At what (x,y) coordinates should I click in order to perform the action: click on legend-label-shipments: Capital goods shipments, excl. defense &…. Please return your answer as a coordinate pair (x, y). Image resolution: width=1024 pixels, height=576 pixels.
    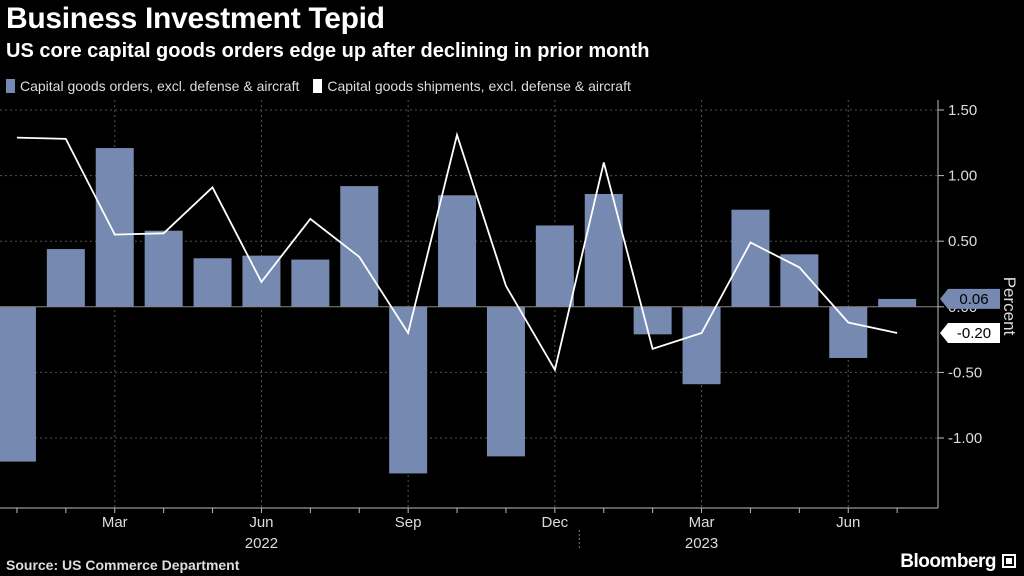
    Looking at the image, I should click on (479, 86).